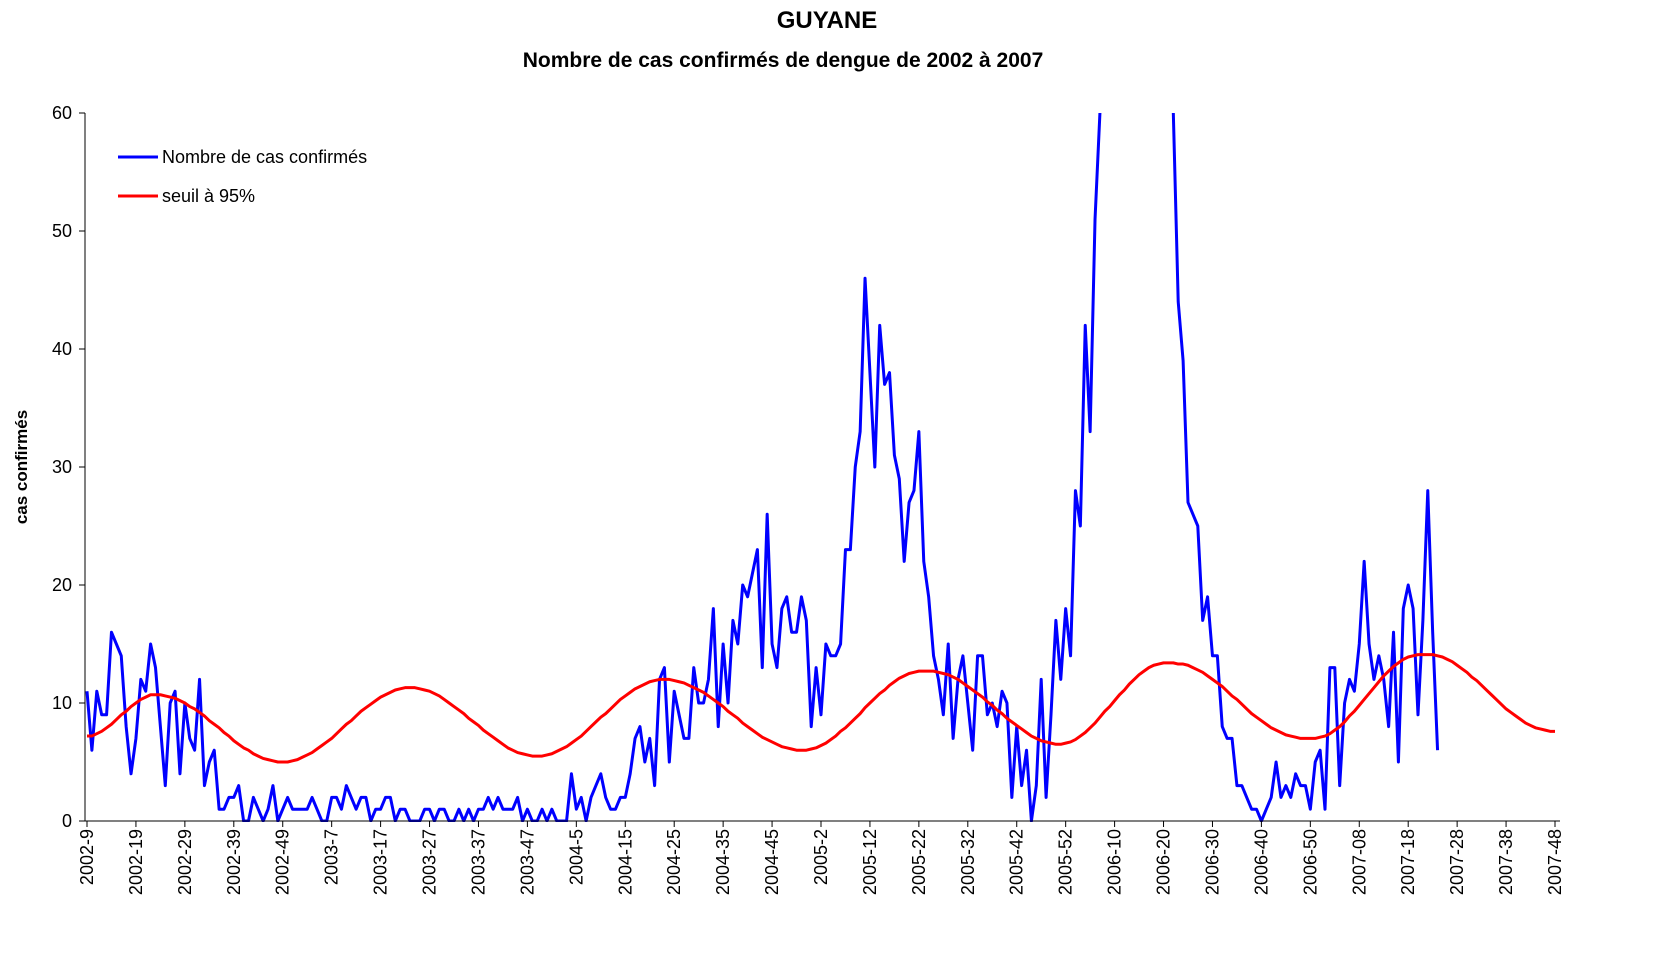 Image resolution: width=1654 pixels, height=965 pixels. Describe the element at coordinates (1408, 862) in the screenshot. I see `x-tick-label: 2007-18` at that location.